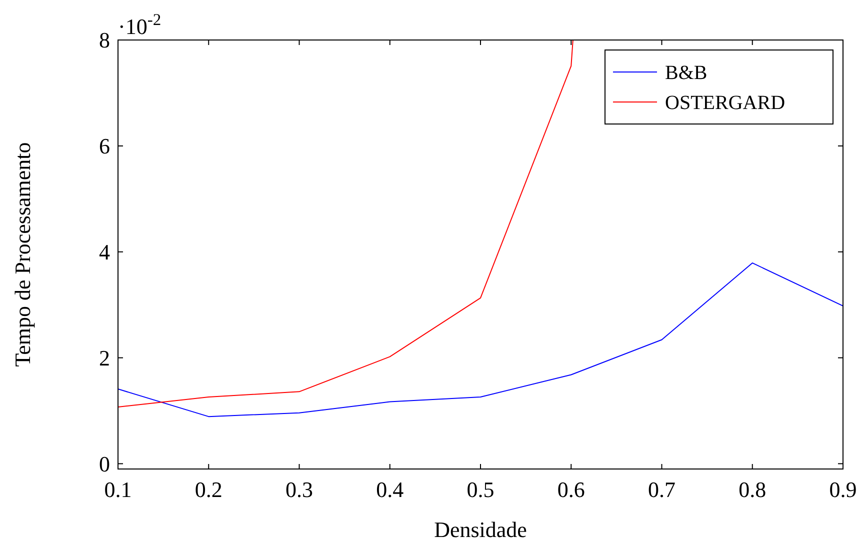  Describe the element at coordinates (843, 489) in the screenshot. I see `x-tick-label: 0.9` at that location.